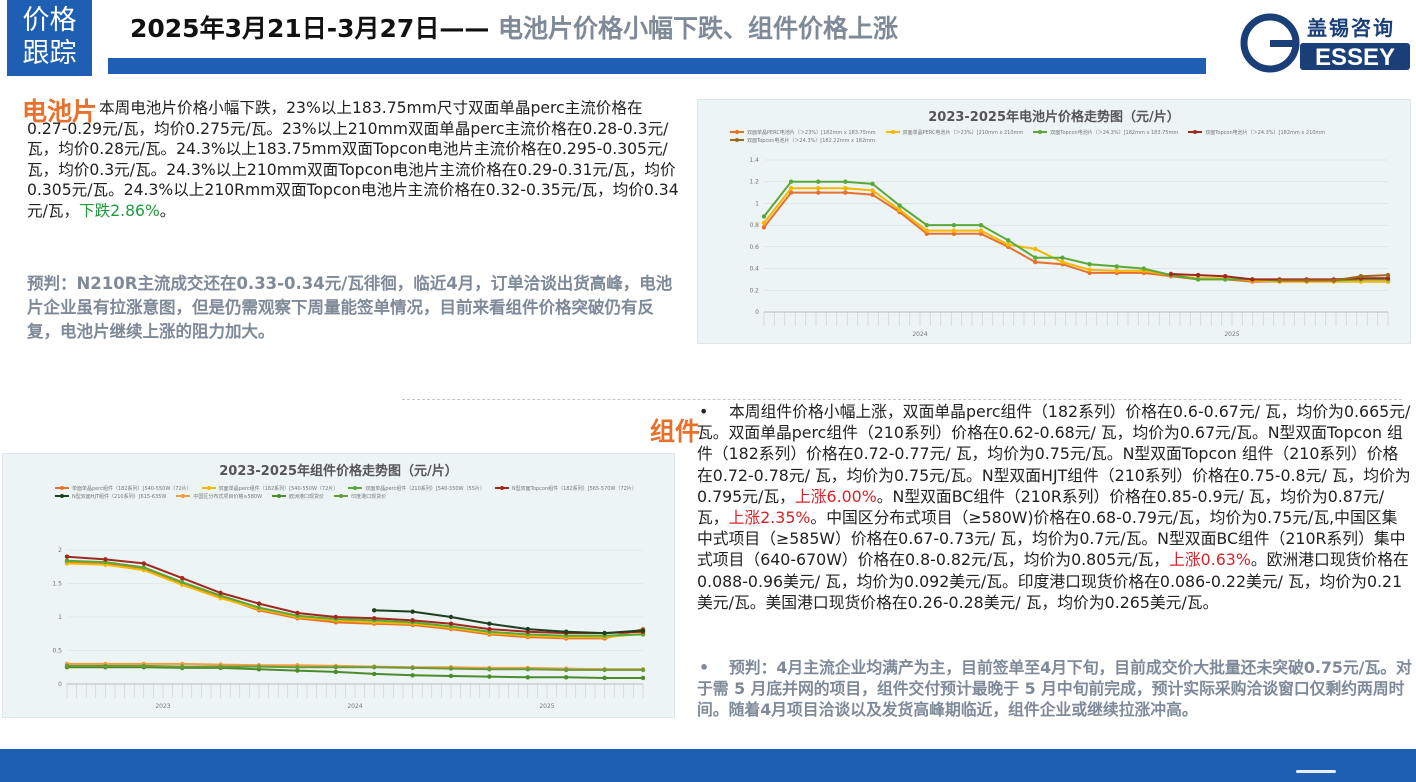  Describe the element at coordinates (60, 617) in the screenshot. I see `y-tick-label: 1` at that location.